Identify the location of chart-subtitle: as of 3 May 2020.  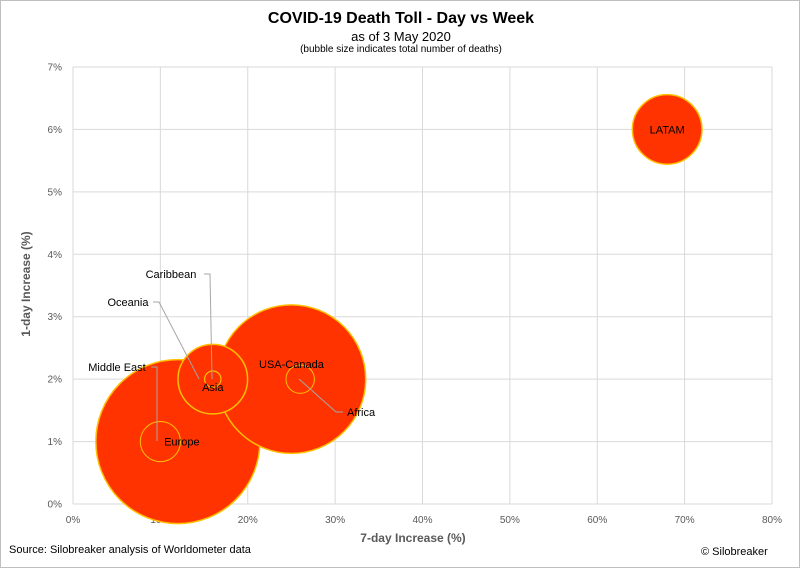
(401, 36).